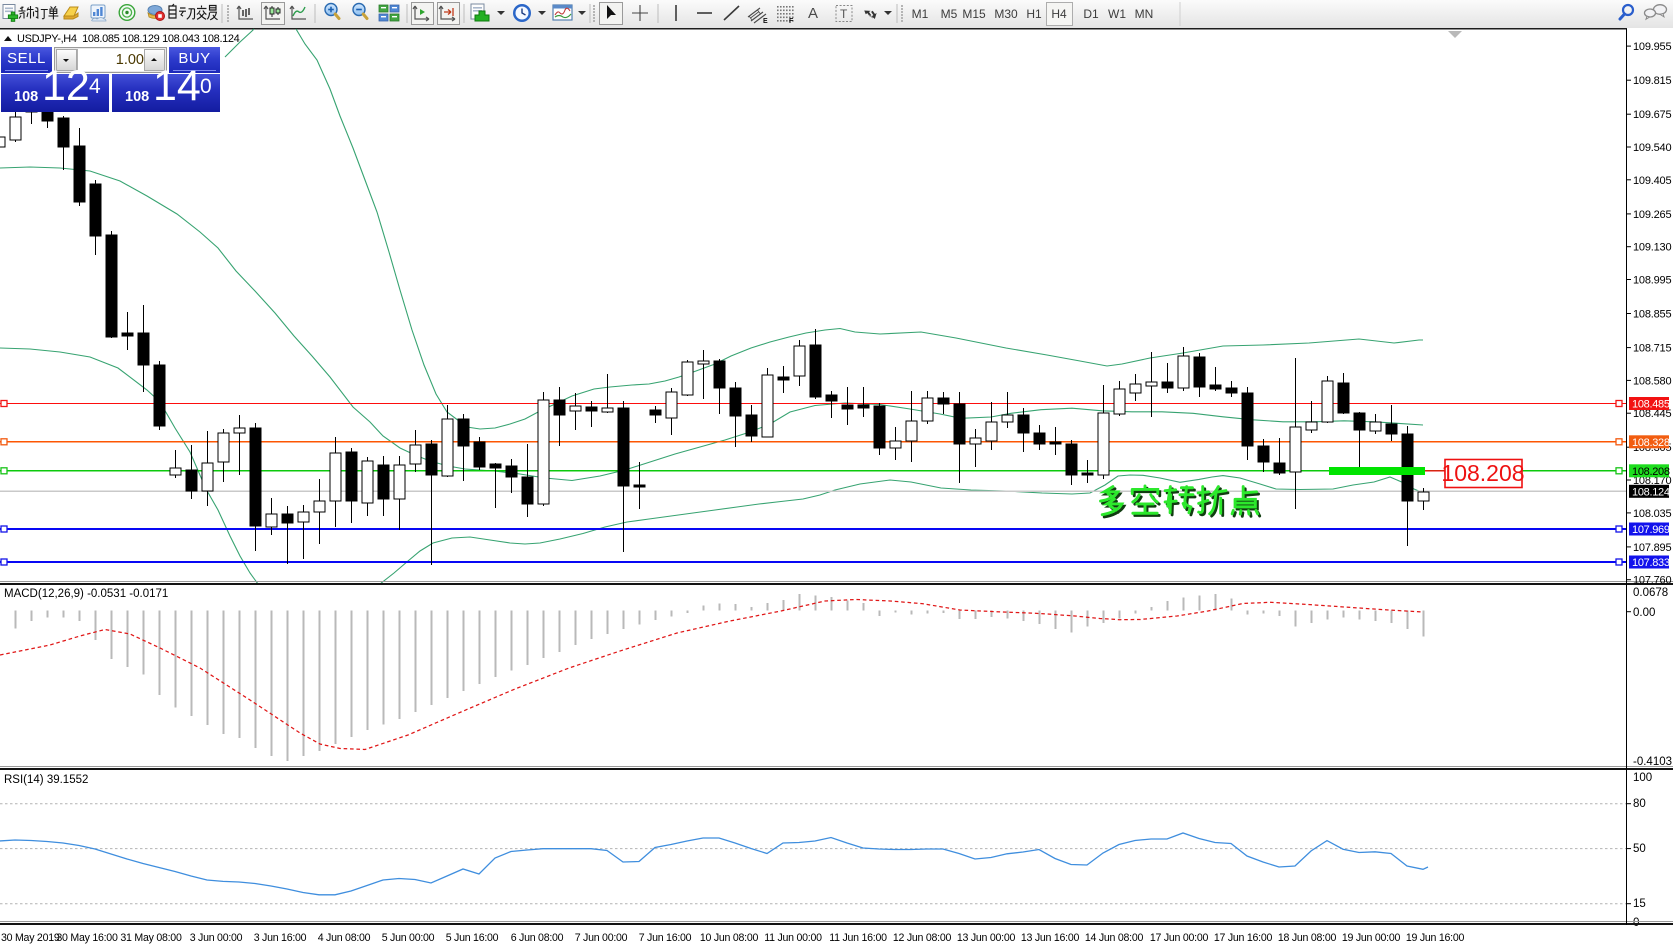  I want to click on svg-text: 109.265, so click(1652, 215).